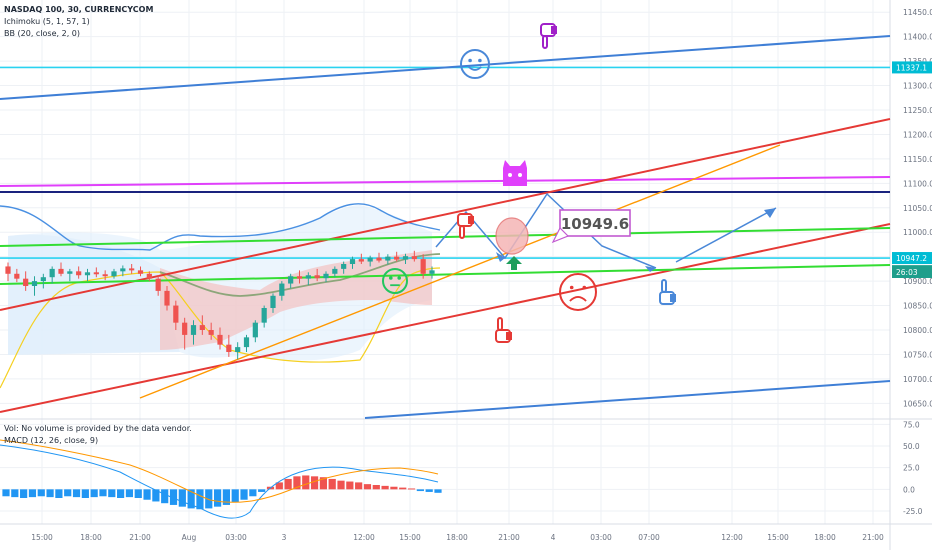  I want to click on cat-face-shape, so click(515, 173).